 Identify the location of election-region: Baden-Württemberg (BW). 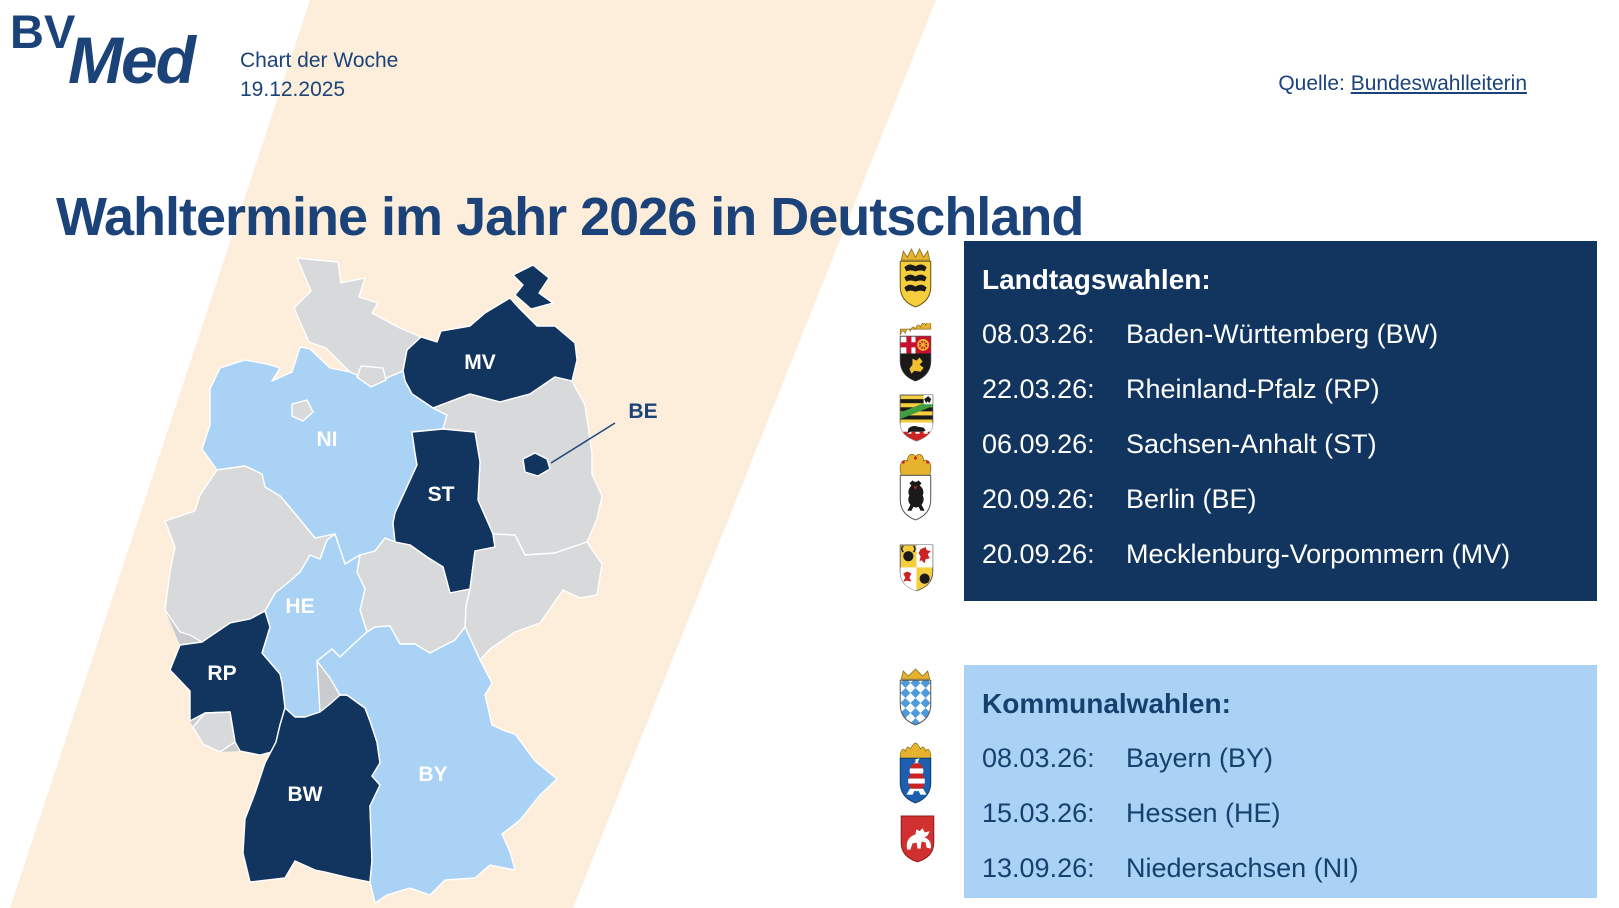
(1282, 334).